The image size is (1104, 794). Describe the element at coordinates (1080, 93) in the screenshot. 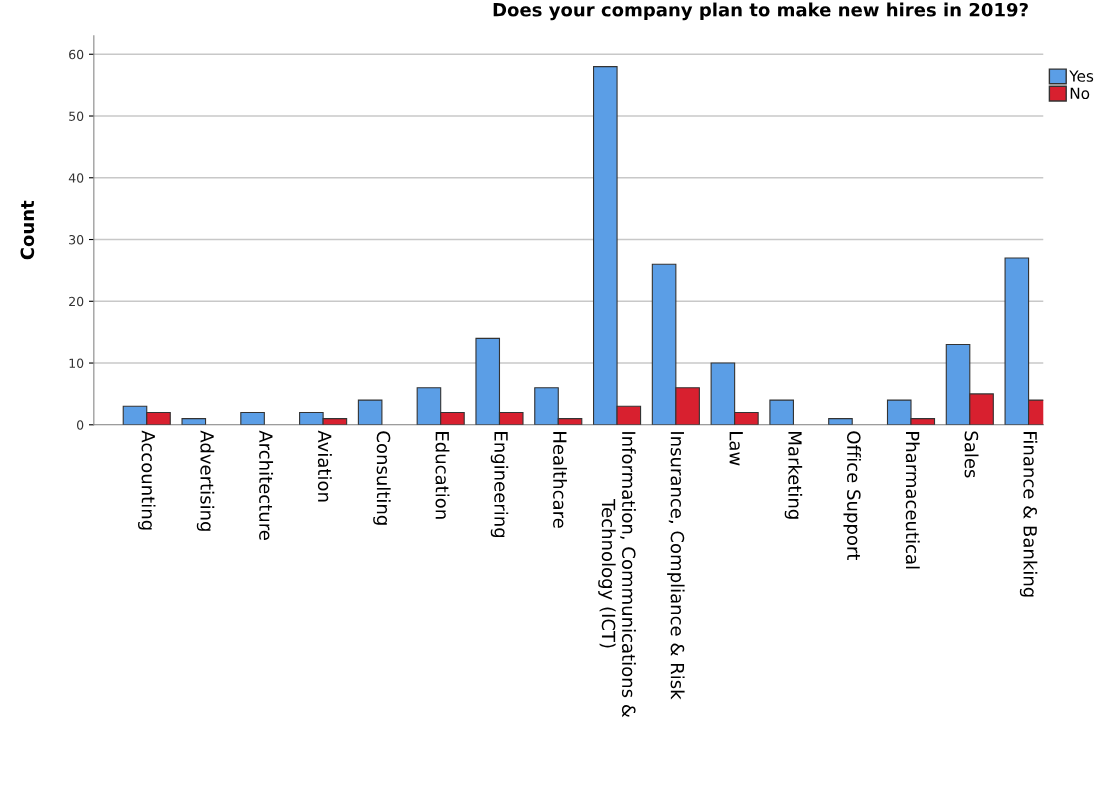

I see `legend-label: No` at that location.